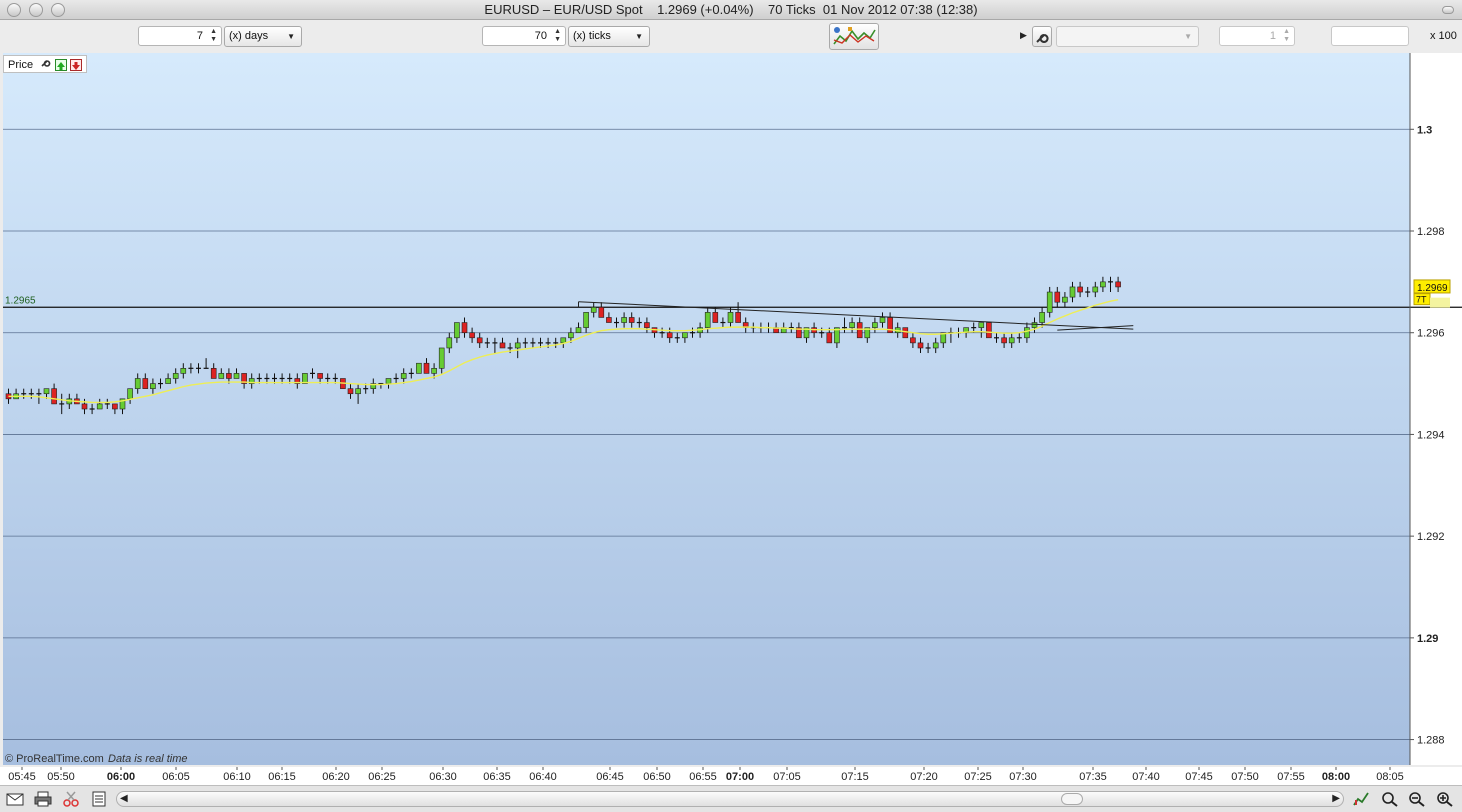 Image resolution: width=1462 pixels, height=812 pixels. Describe the element at coordinates (730, 799) in the screenshot. I see `horizontal-scrollbar: ◀ ▶` at that location.